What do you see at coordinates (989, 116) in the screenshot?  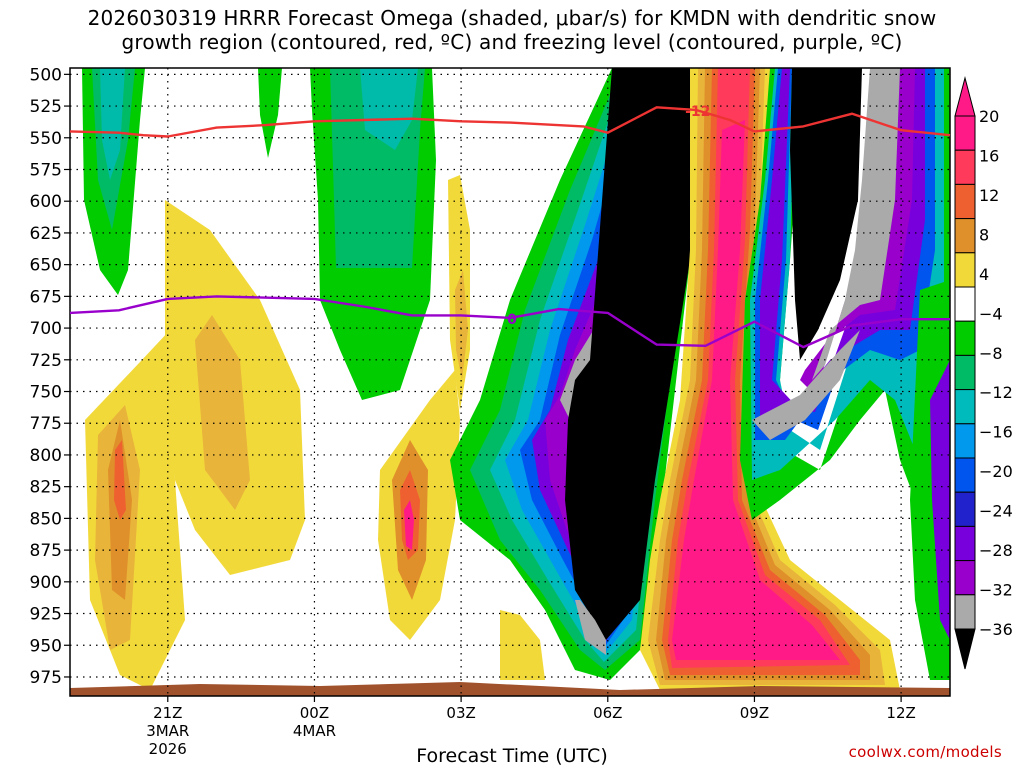 I see `colorbar-label-0: 20` at bounding box center [989, 116].